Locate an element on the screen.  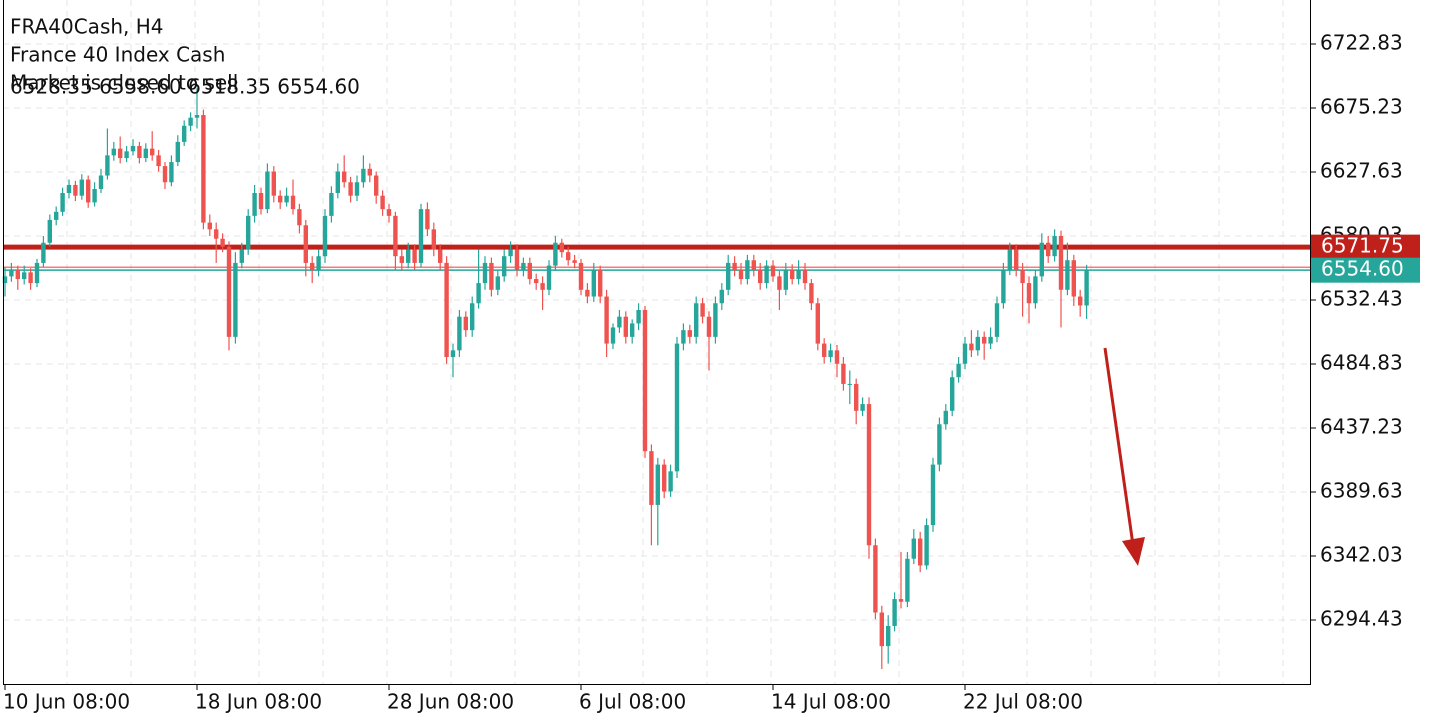
x-tick-label: 10 Jun 08:00 is located at coordinates (66, 702).